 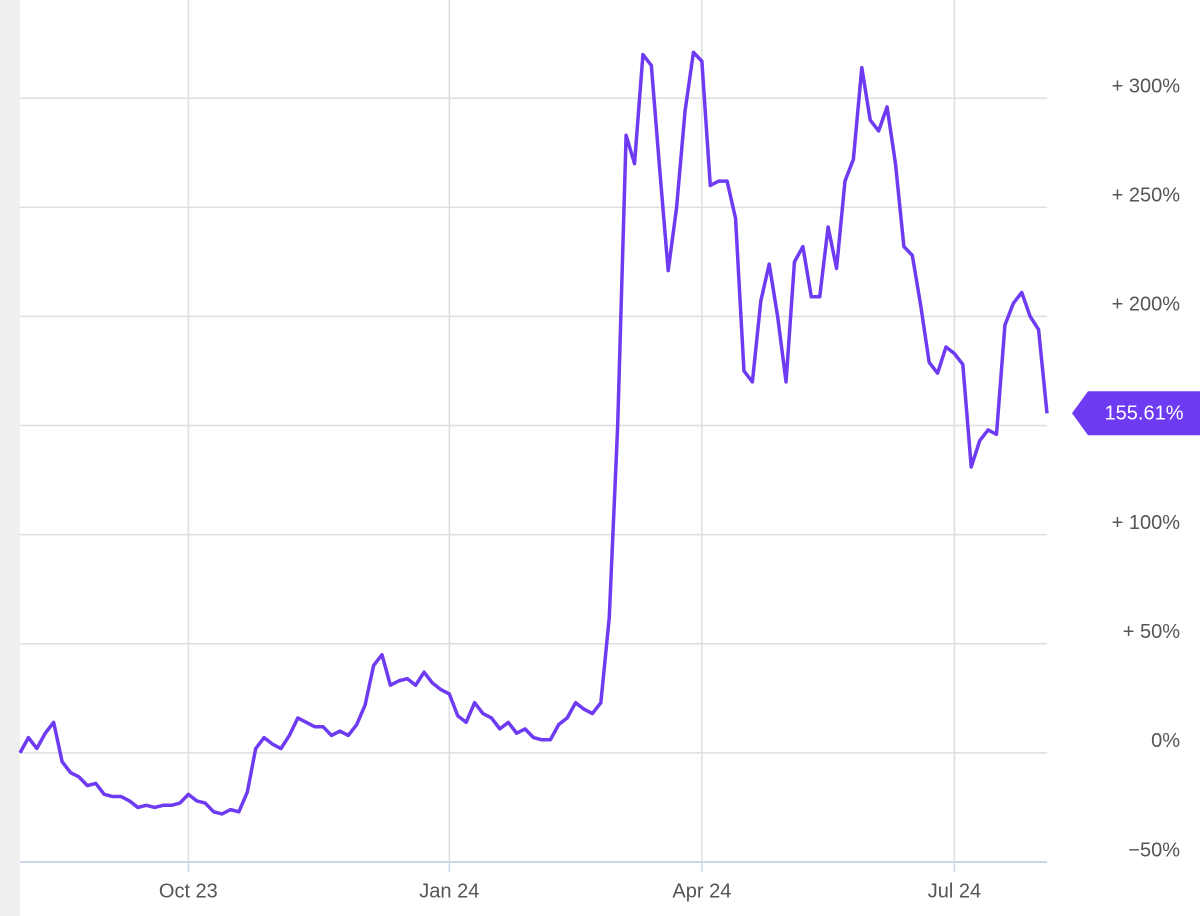 I want to click on y-tick-label: −50%, so click(x=1154, y=850).